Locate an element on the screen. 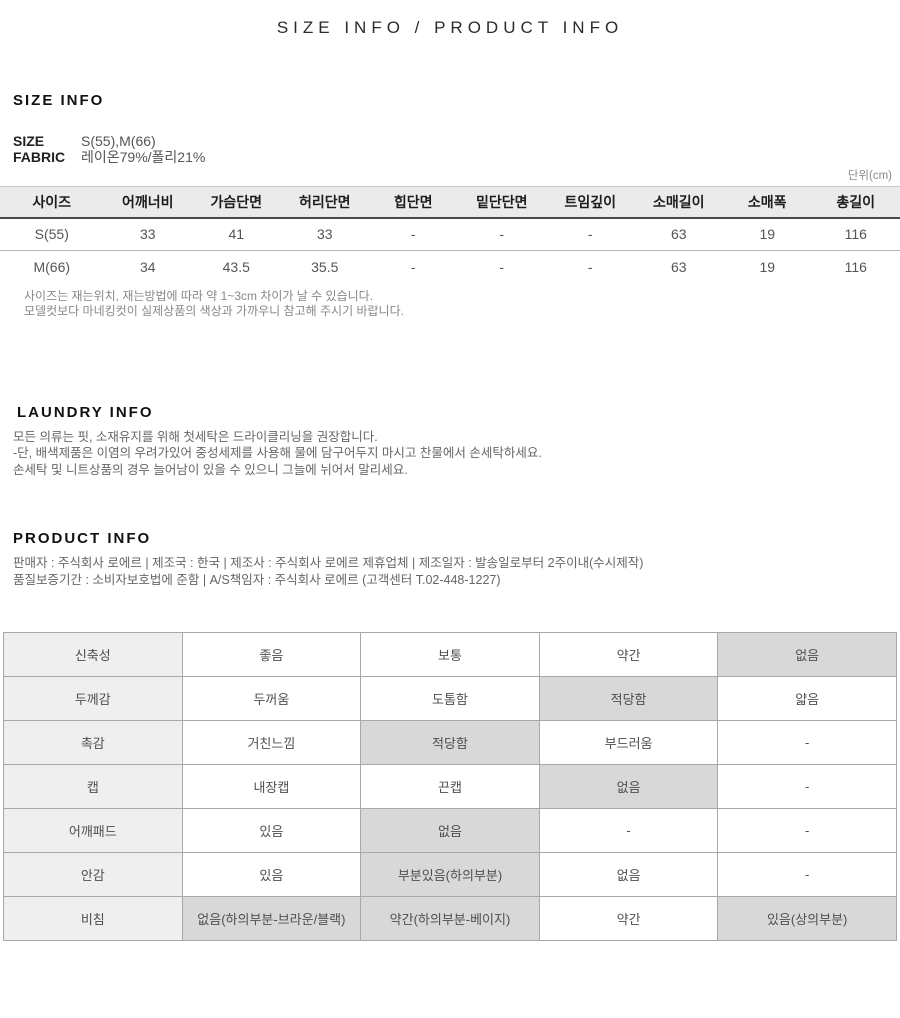  size-meta-row: SIZE S(55),M(66) is located at coordinates (456, 142).